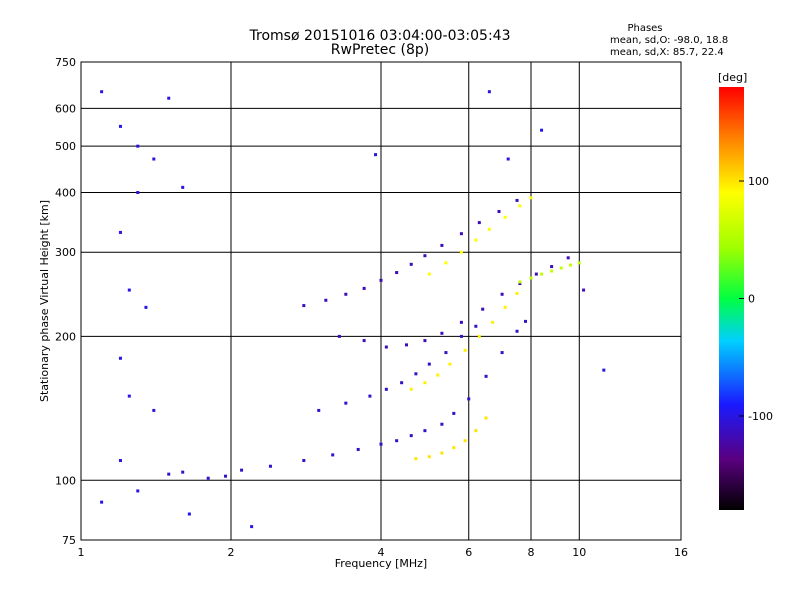  Describe the element at coordinates (669, 40) in the screenshot. I see `phase-stats-o: mean, sd,O: -98.0, 18.8` at that location.